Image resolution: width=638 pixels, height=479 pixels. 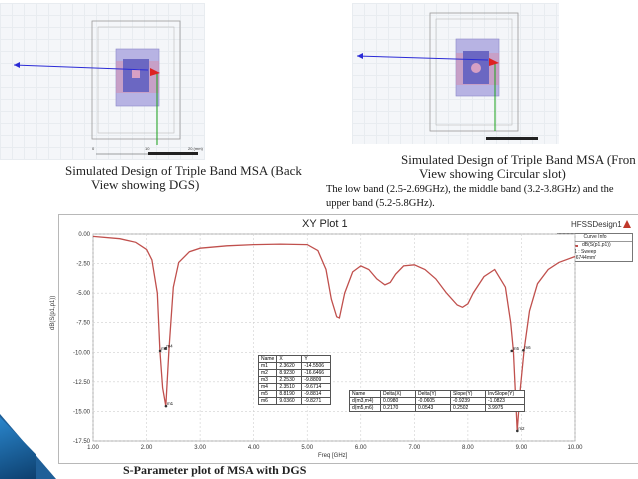 What do you see at coordinates (267, 366) in the screenshot?
I see `cell: m1` at bounding box center [267, 366].